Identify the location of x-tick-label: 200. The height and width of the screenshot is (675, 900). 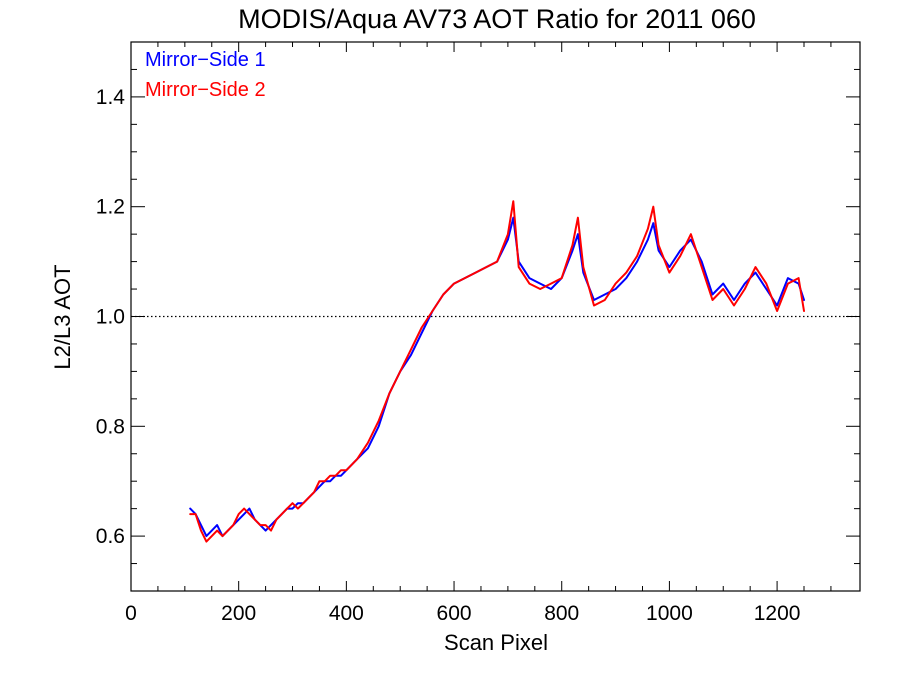
(238, 613).